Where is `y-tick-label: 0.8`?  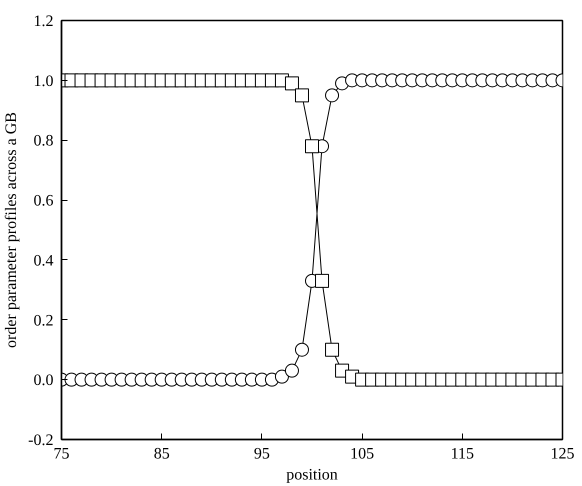 y-tick-label: 0.8 is located at coordinates (44, 141).